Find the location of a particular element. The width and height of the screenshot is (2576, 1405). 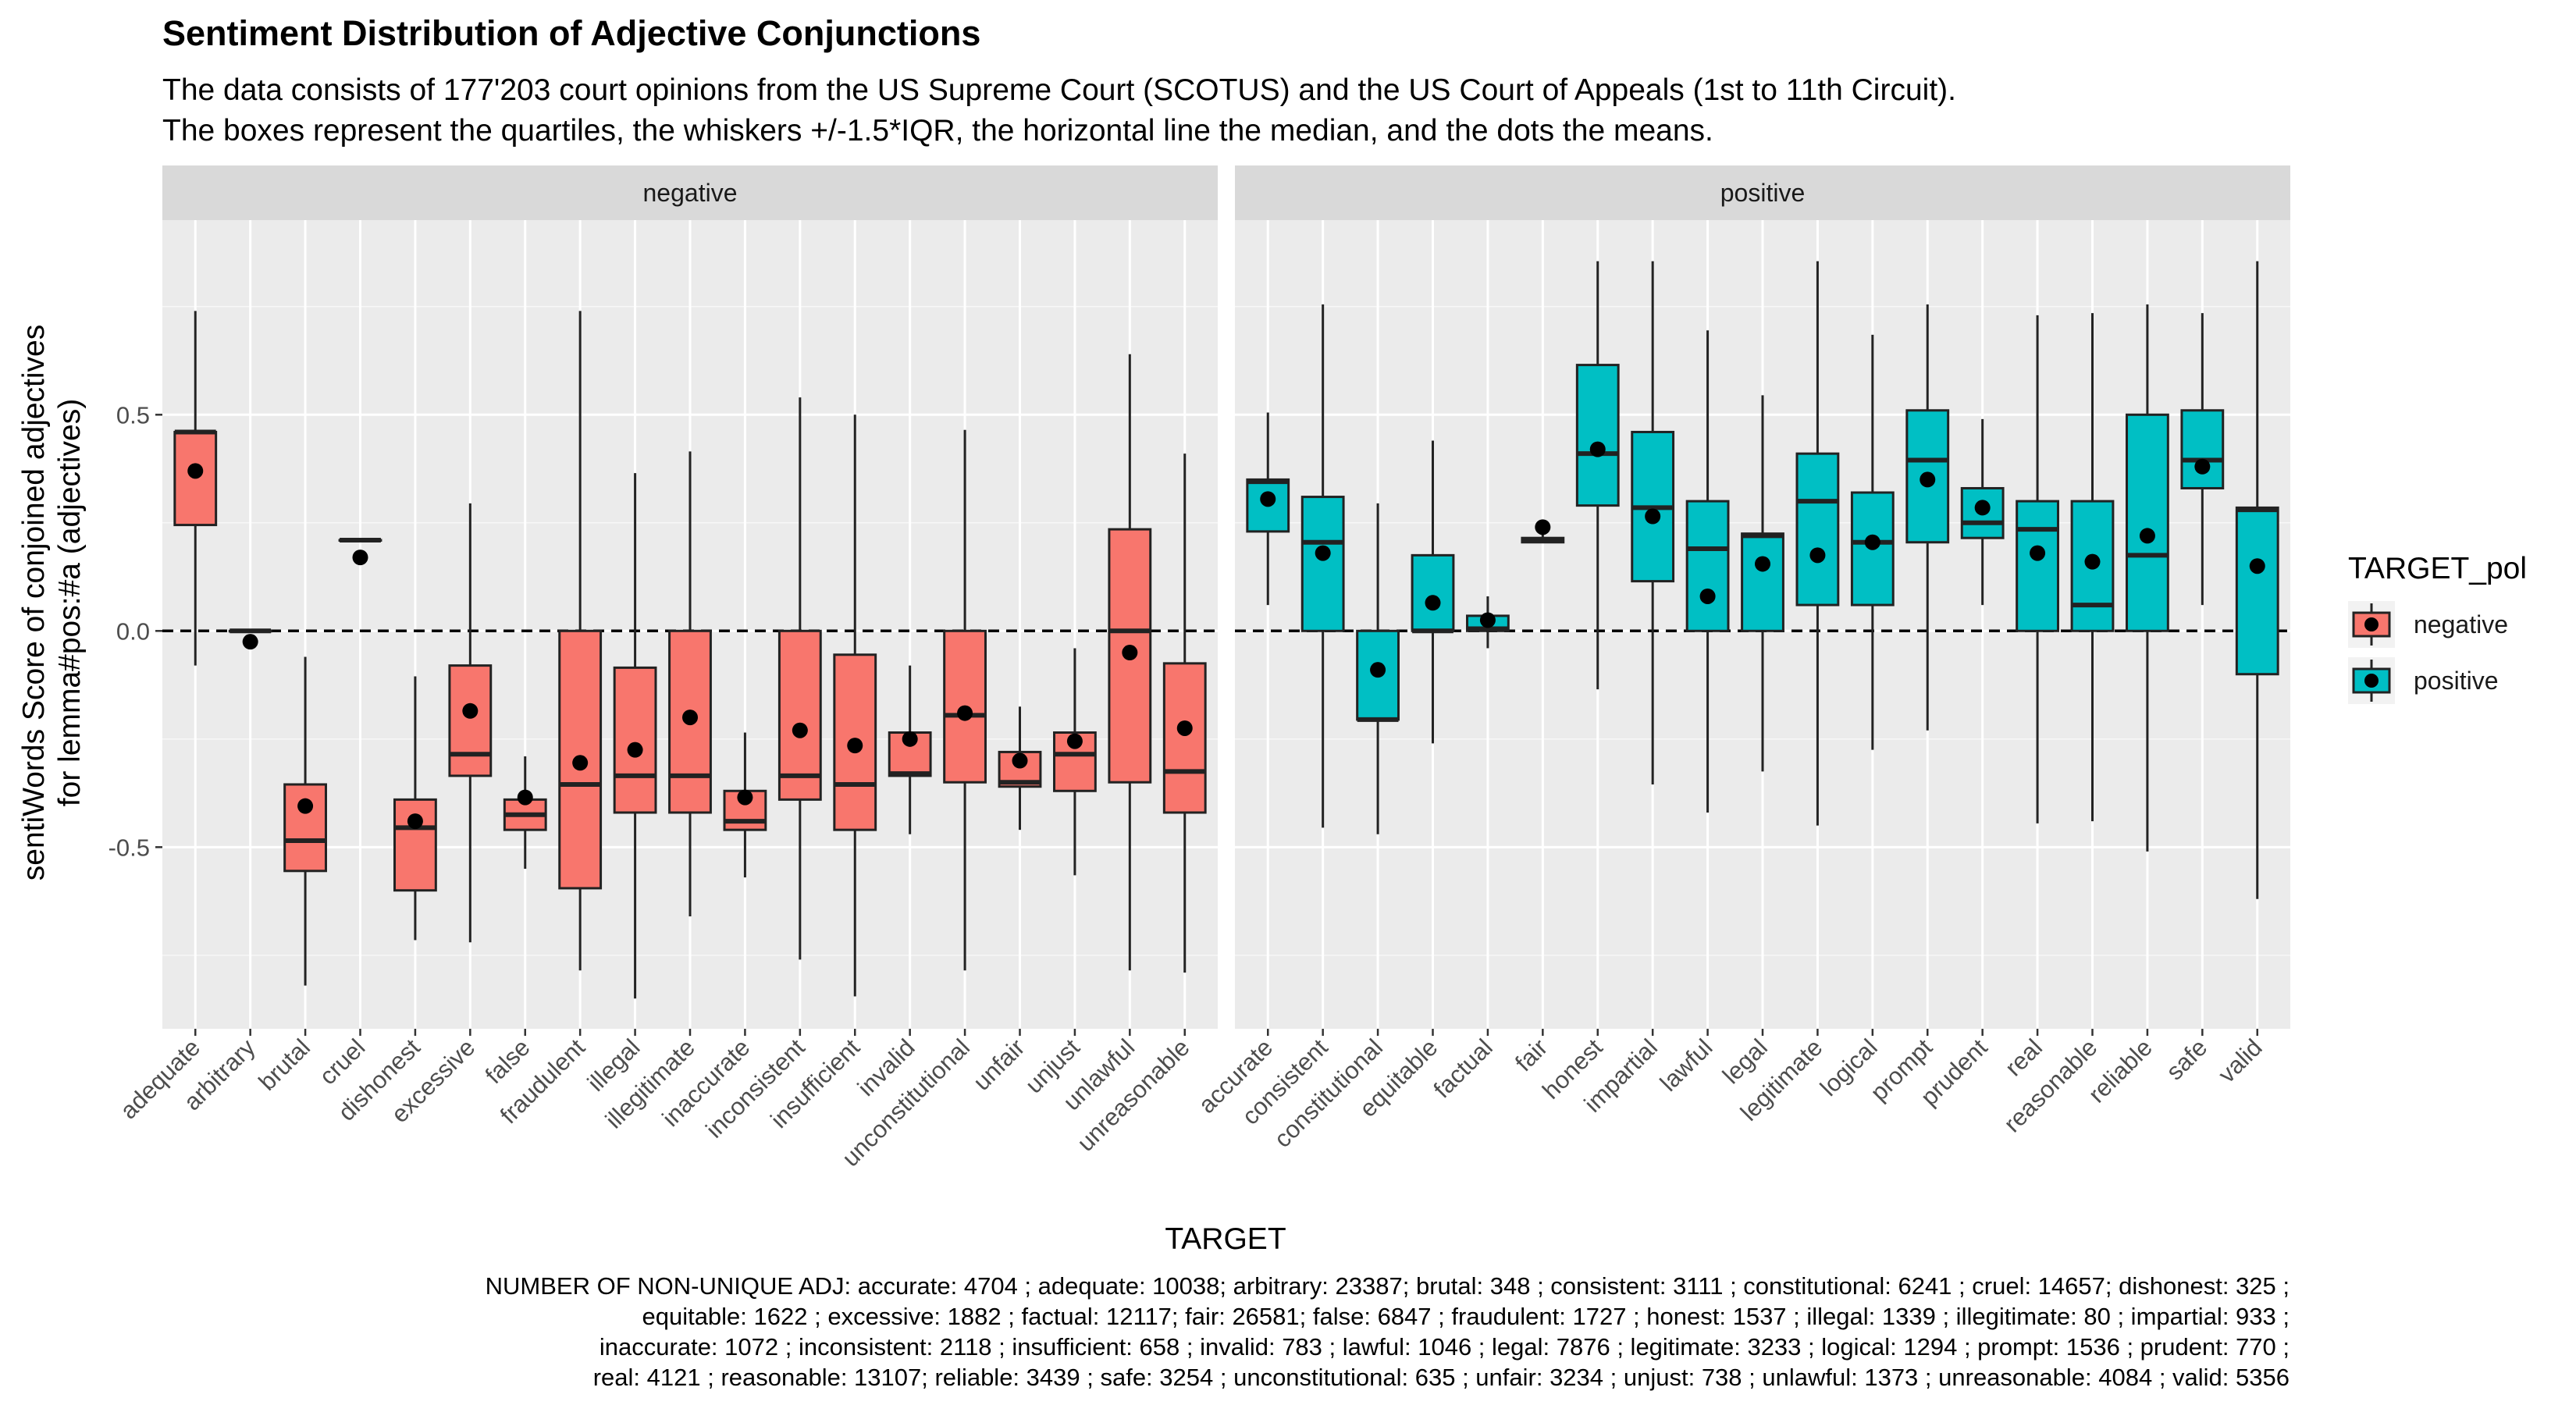

legend-label: positive is located at coordinates (2456, 681).